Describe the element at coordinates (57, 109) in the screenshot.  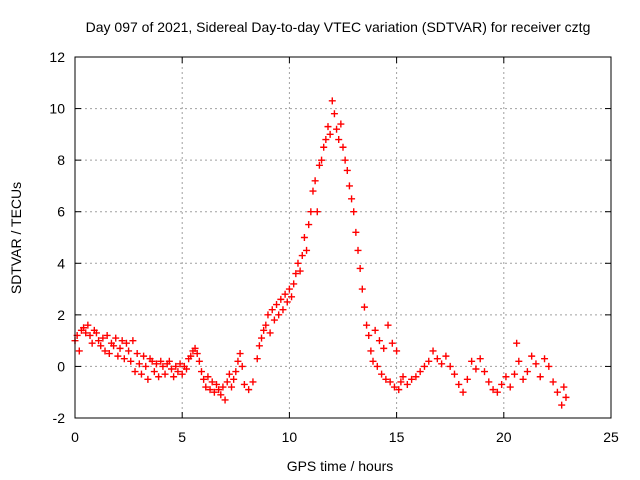
I see `y-tick-label: 10` at that location.